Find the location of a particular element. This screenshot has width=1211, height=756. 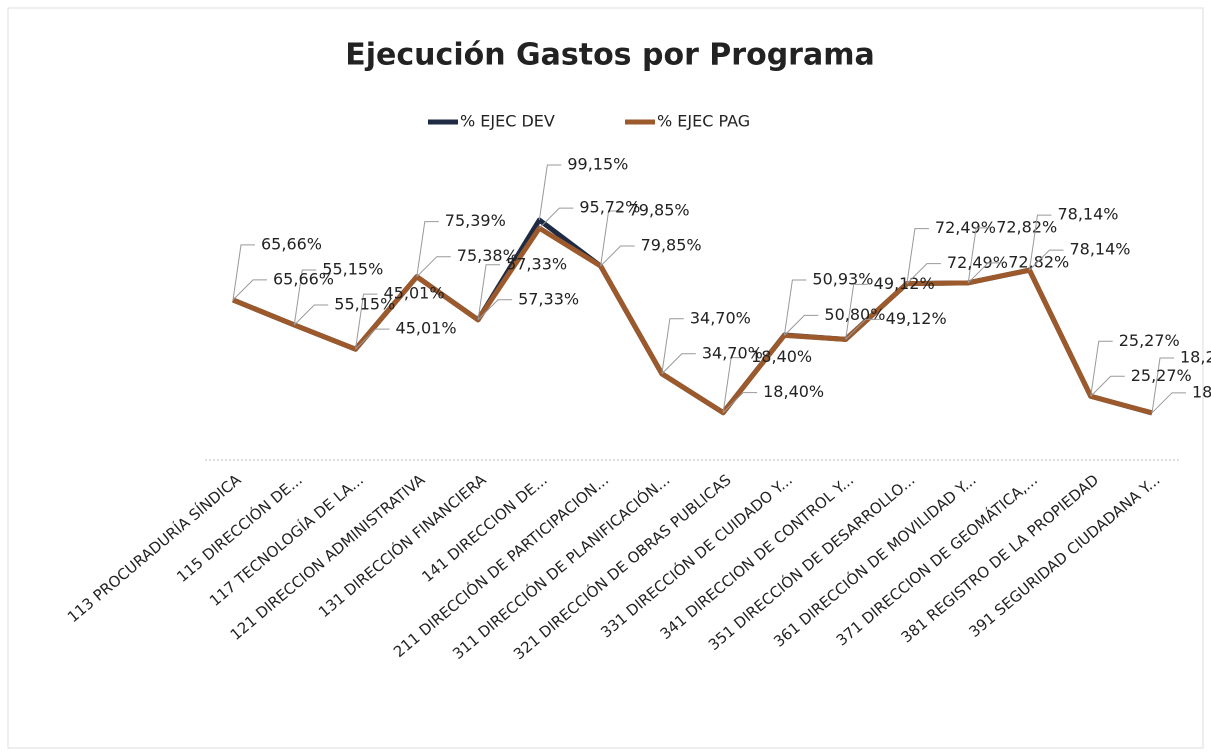

data-label: 75,38% is located at coordinates (487, 255).